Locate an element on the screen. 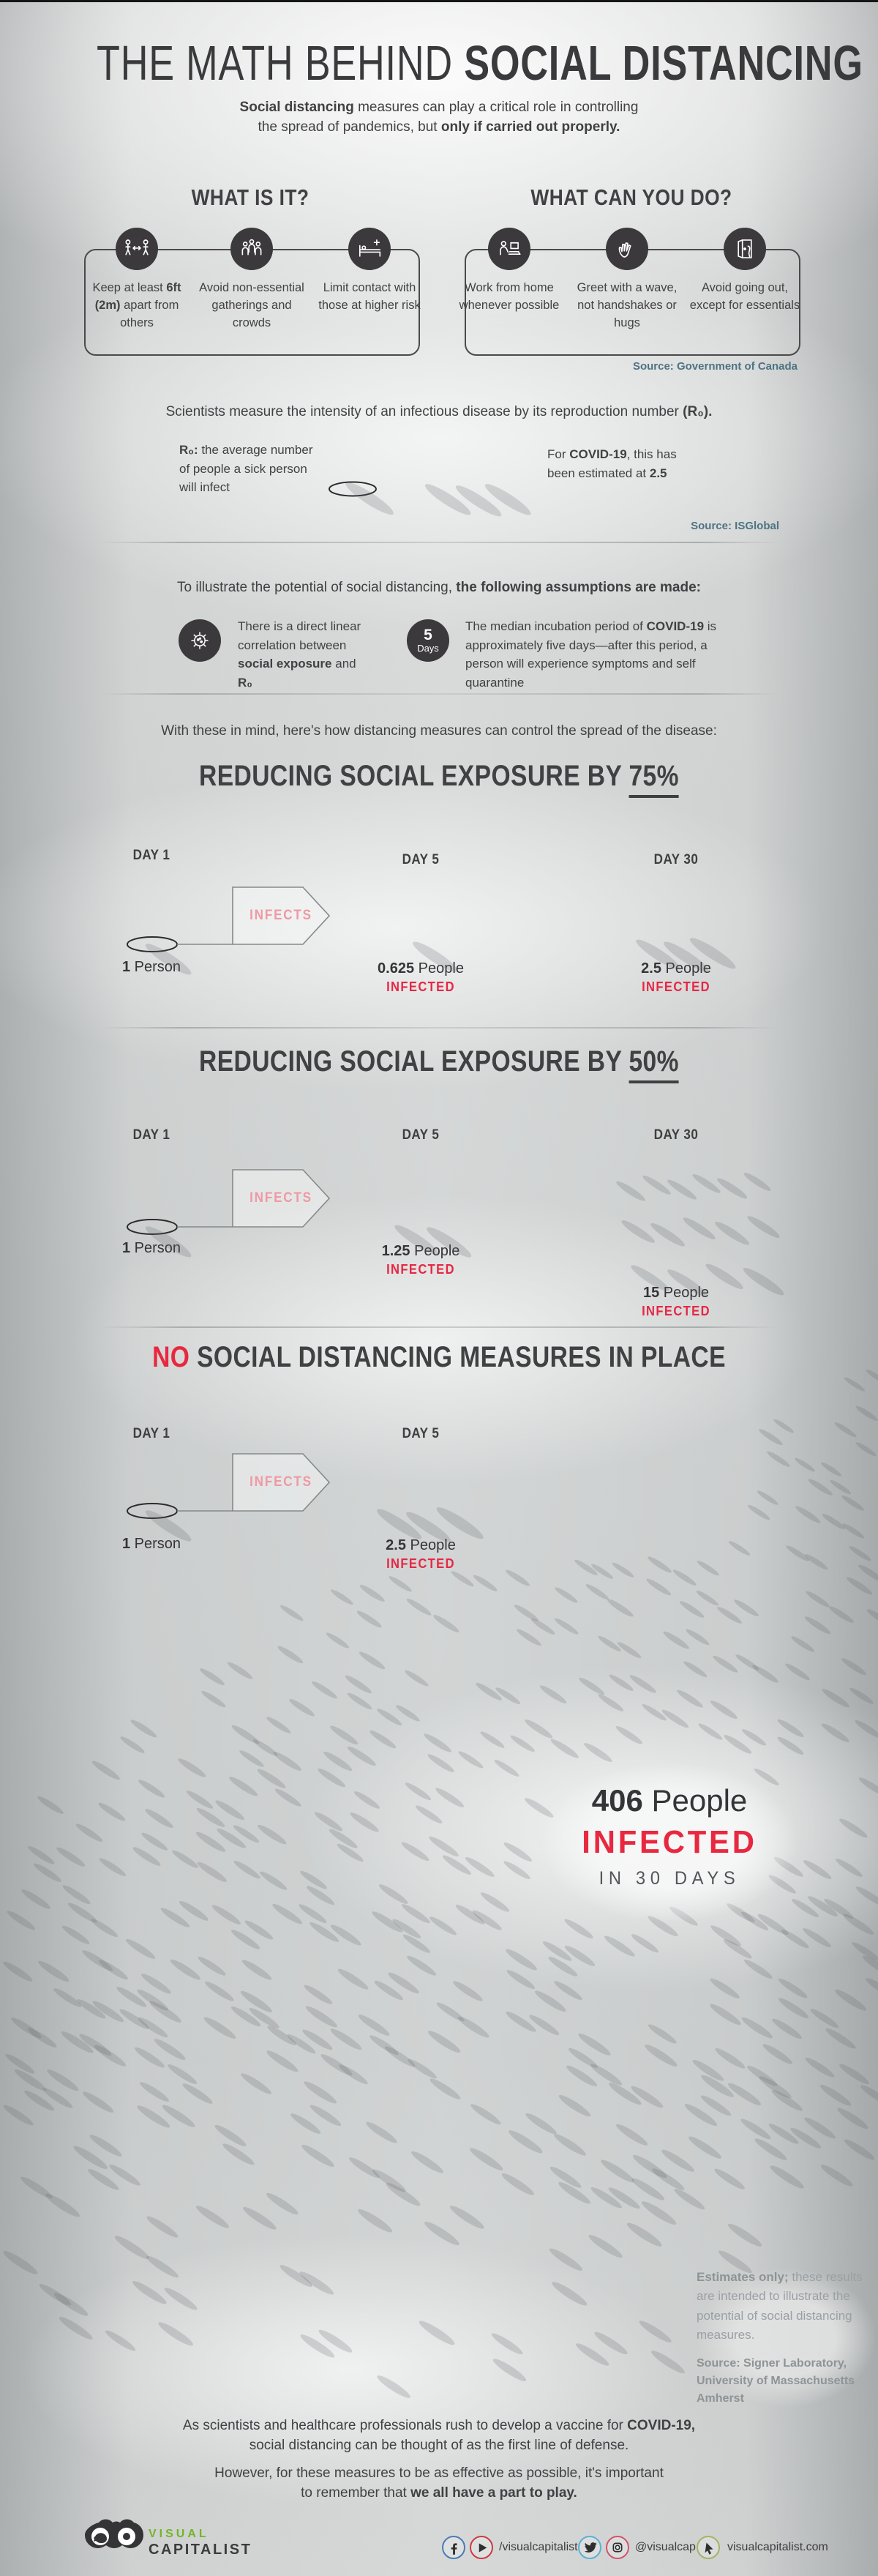 The height and width of the screenshot is (2576, 878). page-title: THE MATH BEHIND SOCIAL DISTANCING is located at coordinates (480, 63).